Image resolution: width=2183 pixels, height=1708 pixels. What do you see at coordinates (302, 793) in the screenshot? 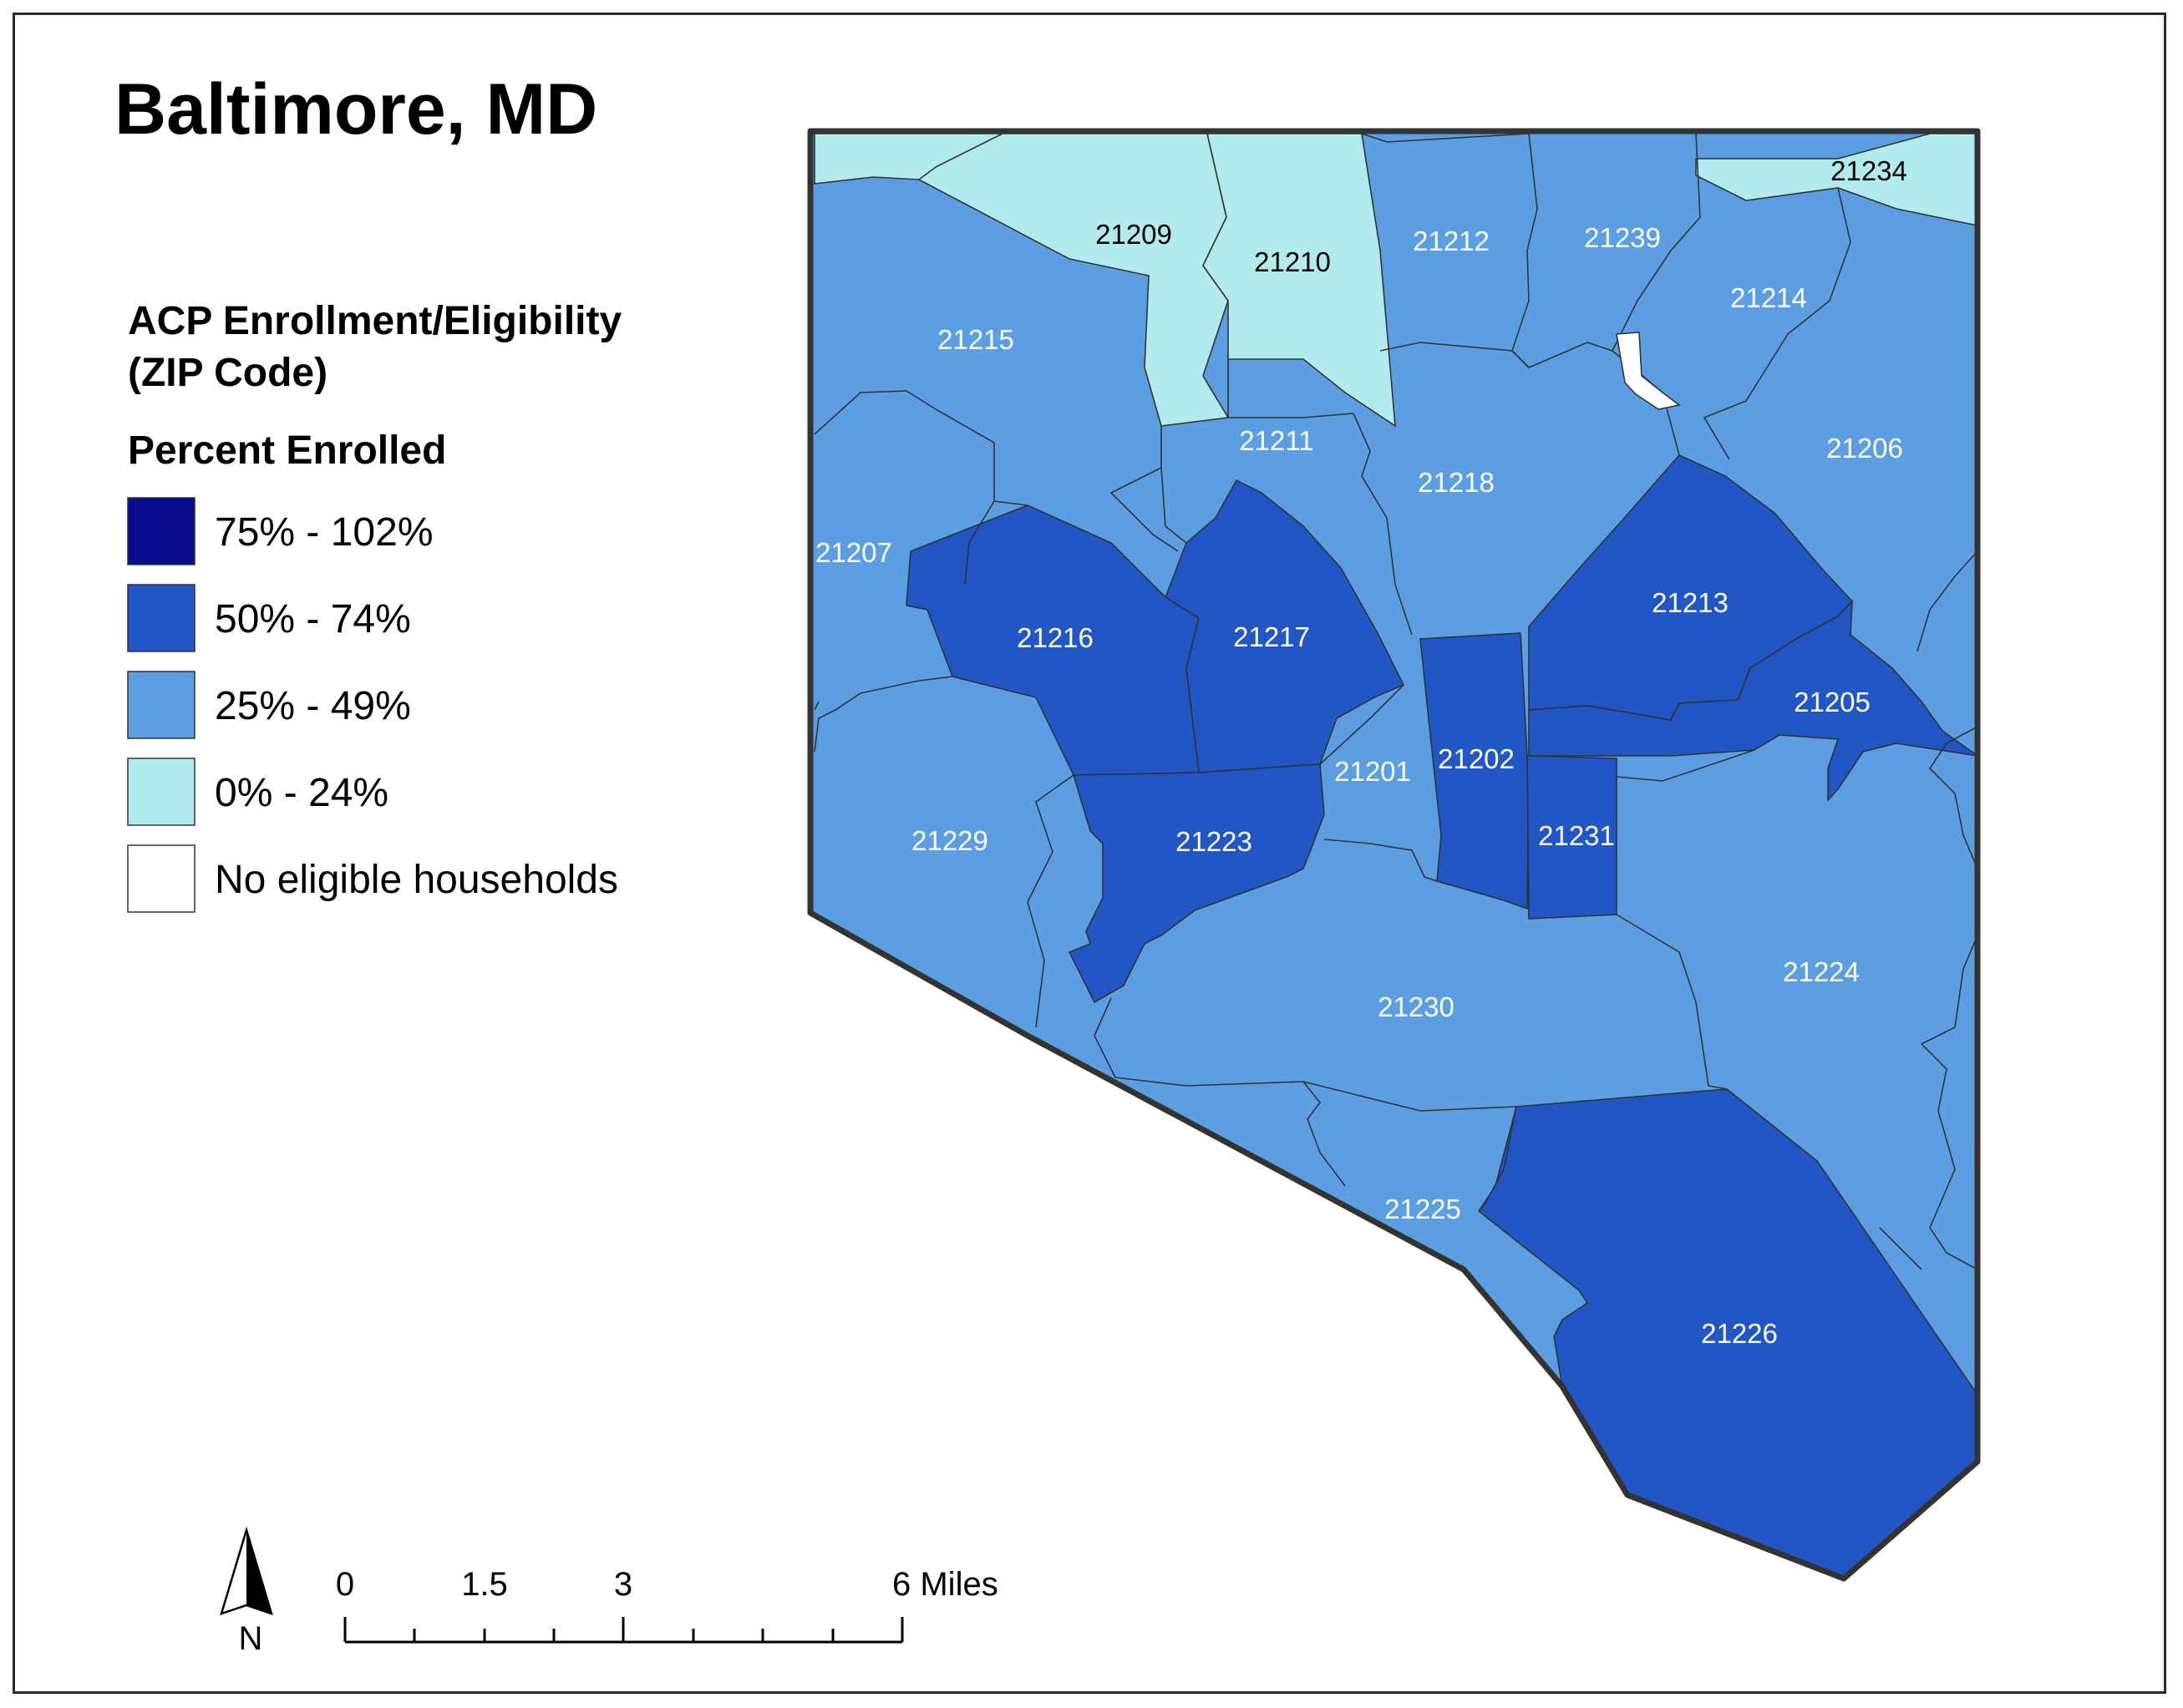
I see `legend-label-0-24: 0% - 24%` at bounding box center [302, 793].